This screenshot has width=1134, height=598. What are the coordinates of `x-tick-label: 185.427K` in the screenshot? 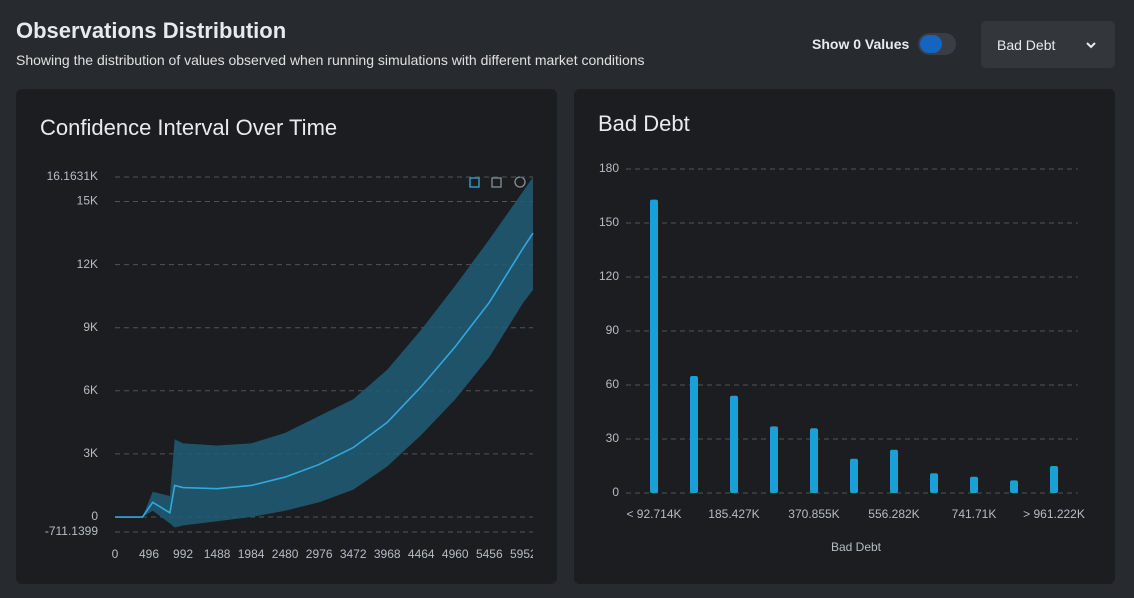 It's located at (733, 514).